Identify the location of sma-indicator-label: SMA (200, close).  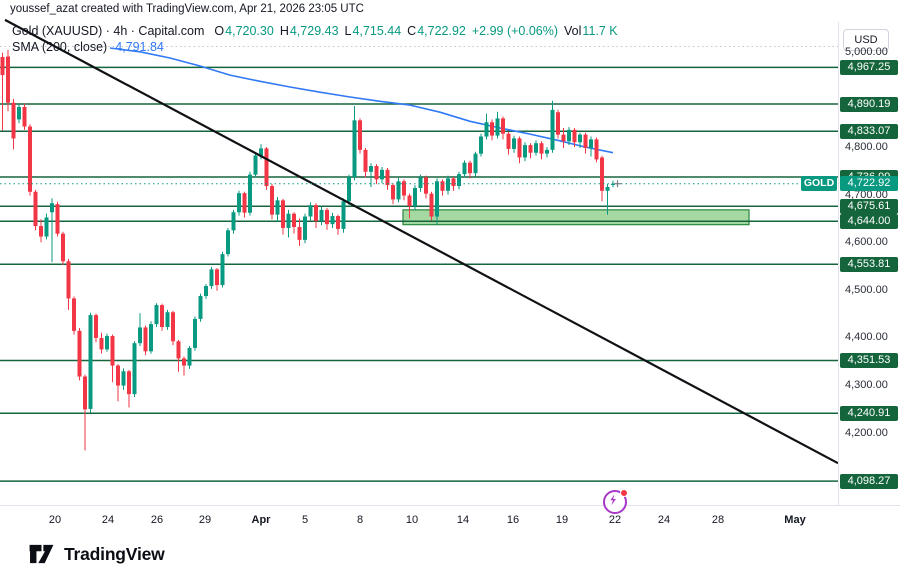
(60, 47).